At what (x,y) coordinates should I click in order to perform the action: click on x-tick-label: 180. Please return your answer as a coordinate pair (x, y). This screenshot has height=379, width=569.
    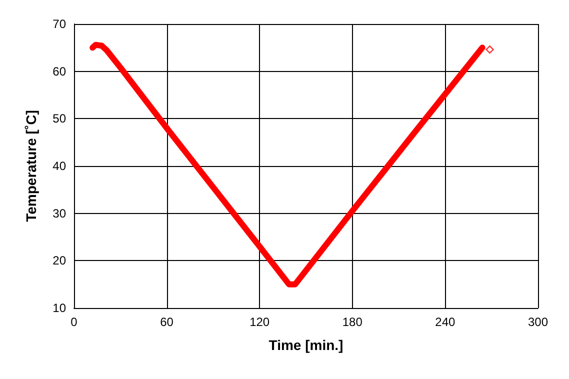
    Looking at the image, I should click on (352, 322).